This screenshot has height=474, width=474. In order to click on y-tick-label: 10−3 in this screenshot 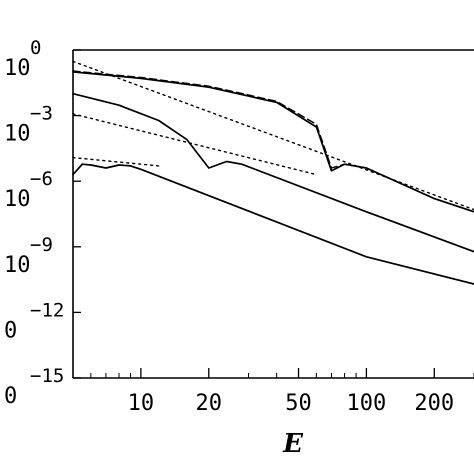, I will do `click(28, 125)`.